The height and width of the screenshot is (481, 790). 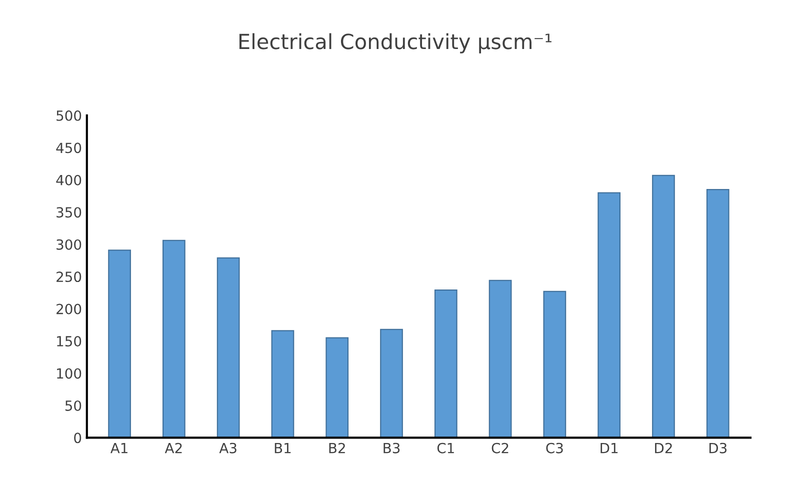 I want to click on y-tick-label: 450, so click(x=69, y=148).